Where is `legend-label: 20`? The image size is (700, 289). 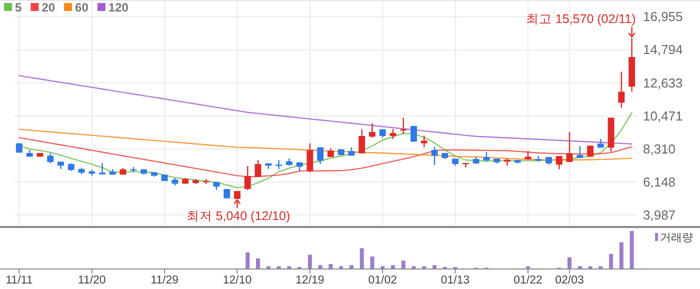 legend-label: 20 is located at coordinates (49, 7).